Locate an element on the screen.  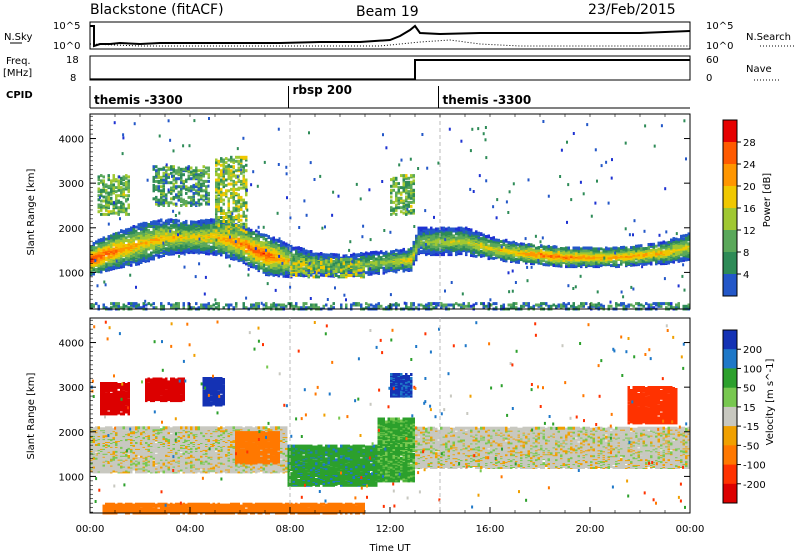
freq-left-label-1: Freq. is located at coordinates (18, 61).